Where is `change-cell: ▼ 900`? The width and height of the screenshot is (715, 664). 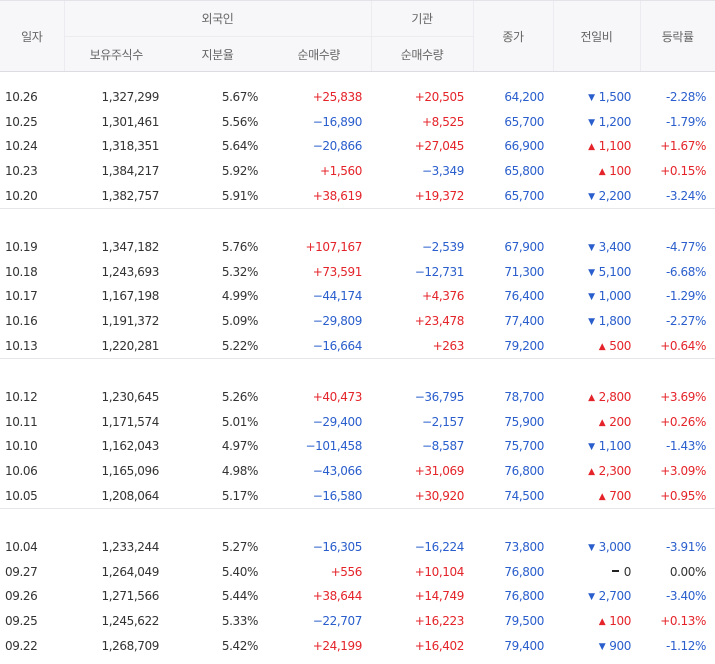 change-cell: ▼ 900 is located at coordinates (596, 645).